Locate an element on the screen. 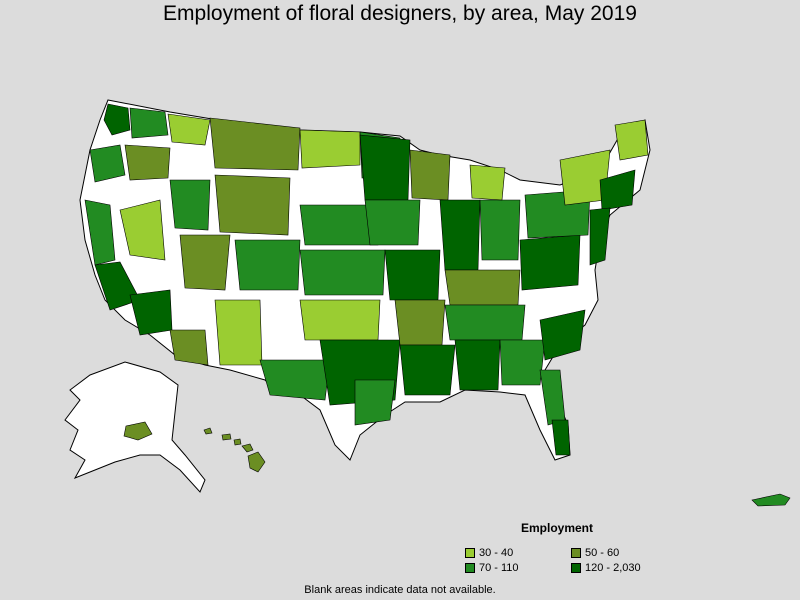 The width and height of the screenshot is (800, 600). legend-label-50-60: 50 - 60 is located at coordinates (602, 553).